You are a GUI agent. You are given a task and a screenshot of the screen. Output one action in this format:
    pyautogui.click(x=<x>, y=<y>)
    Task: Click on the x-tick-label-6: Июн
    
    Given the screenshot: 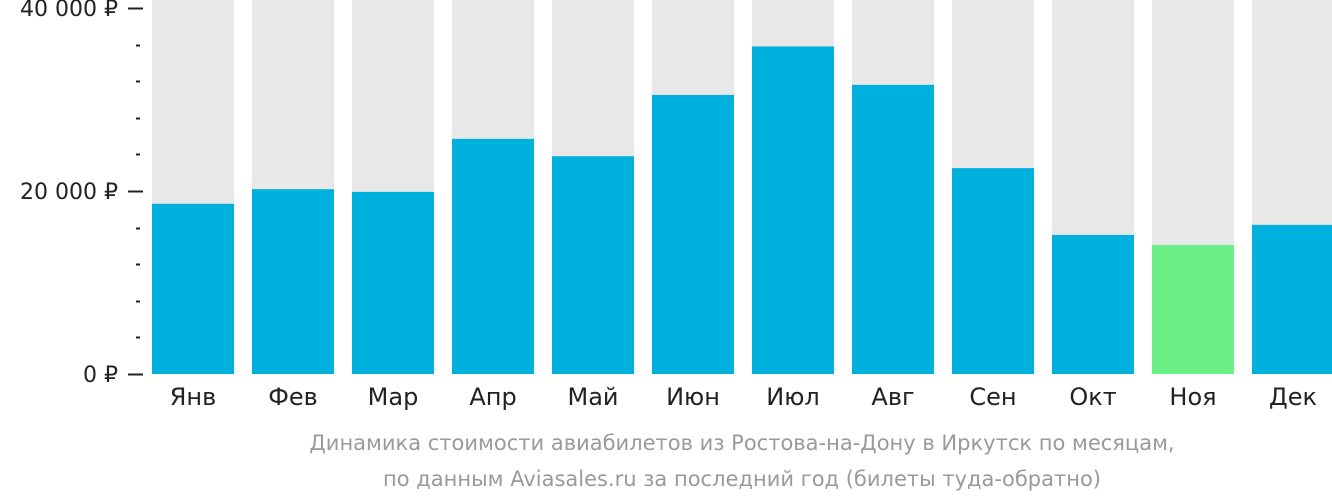 What is the action you would take?
    pyautogui.click(x=693, y=397)
    